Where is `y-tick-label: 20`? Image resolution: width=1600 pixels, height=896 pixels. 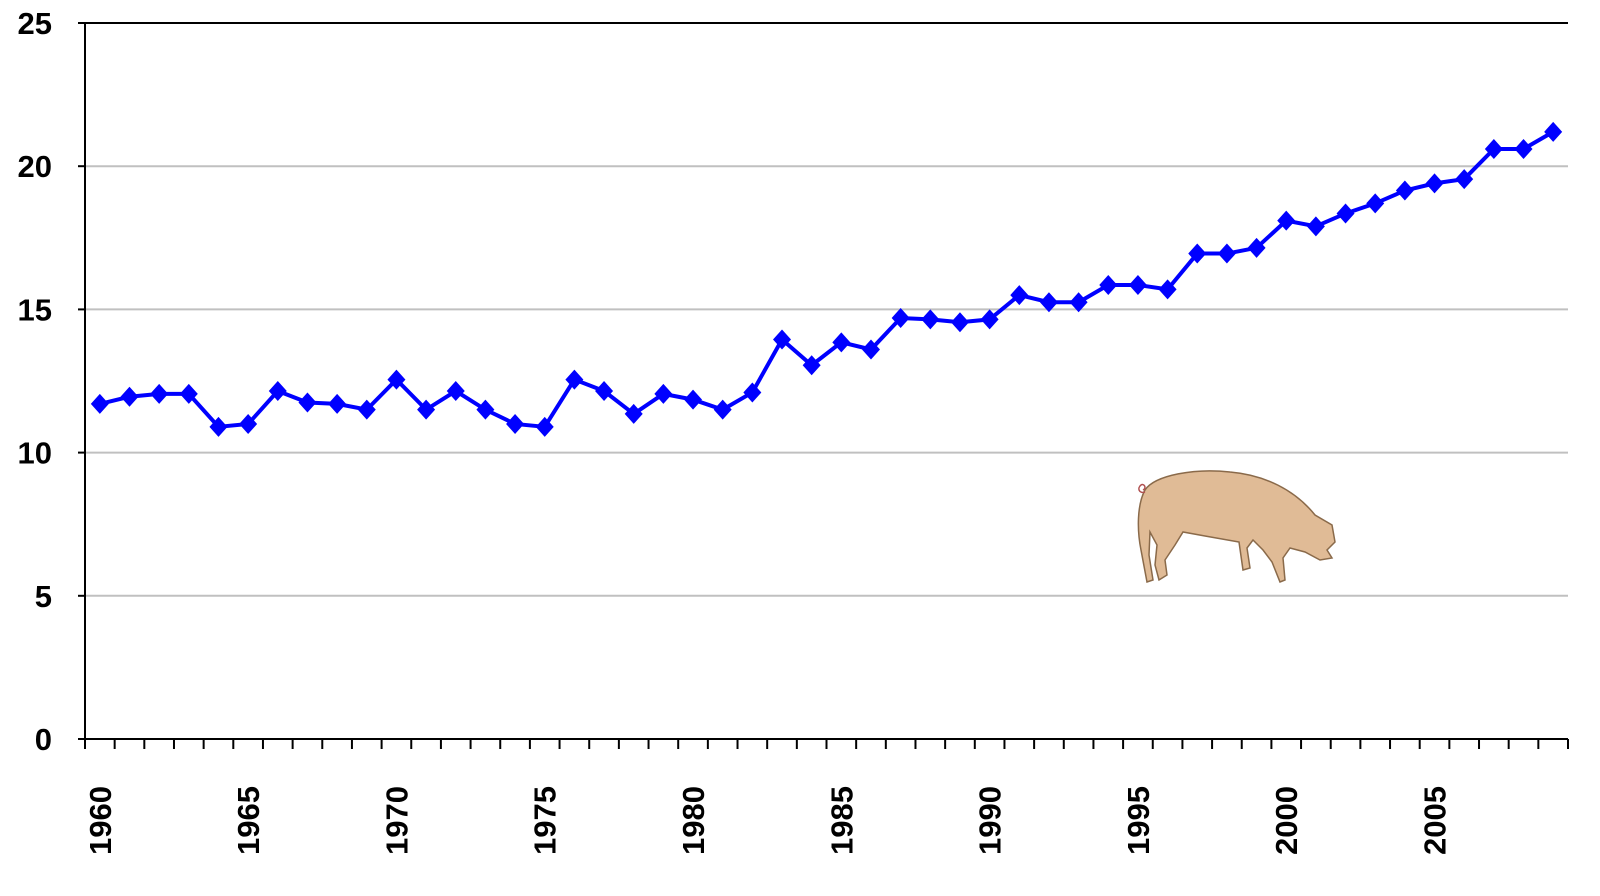 y-tick-label: 20 is located at coordinates (35, 166).